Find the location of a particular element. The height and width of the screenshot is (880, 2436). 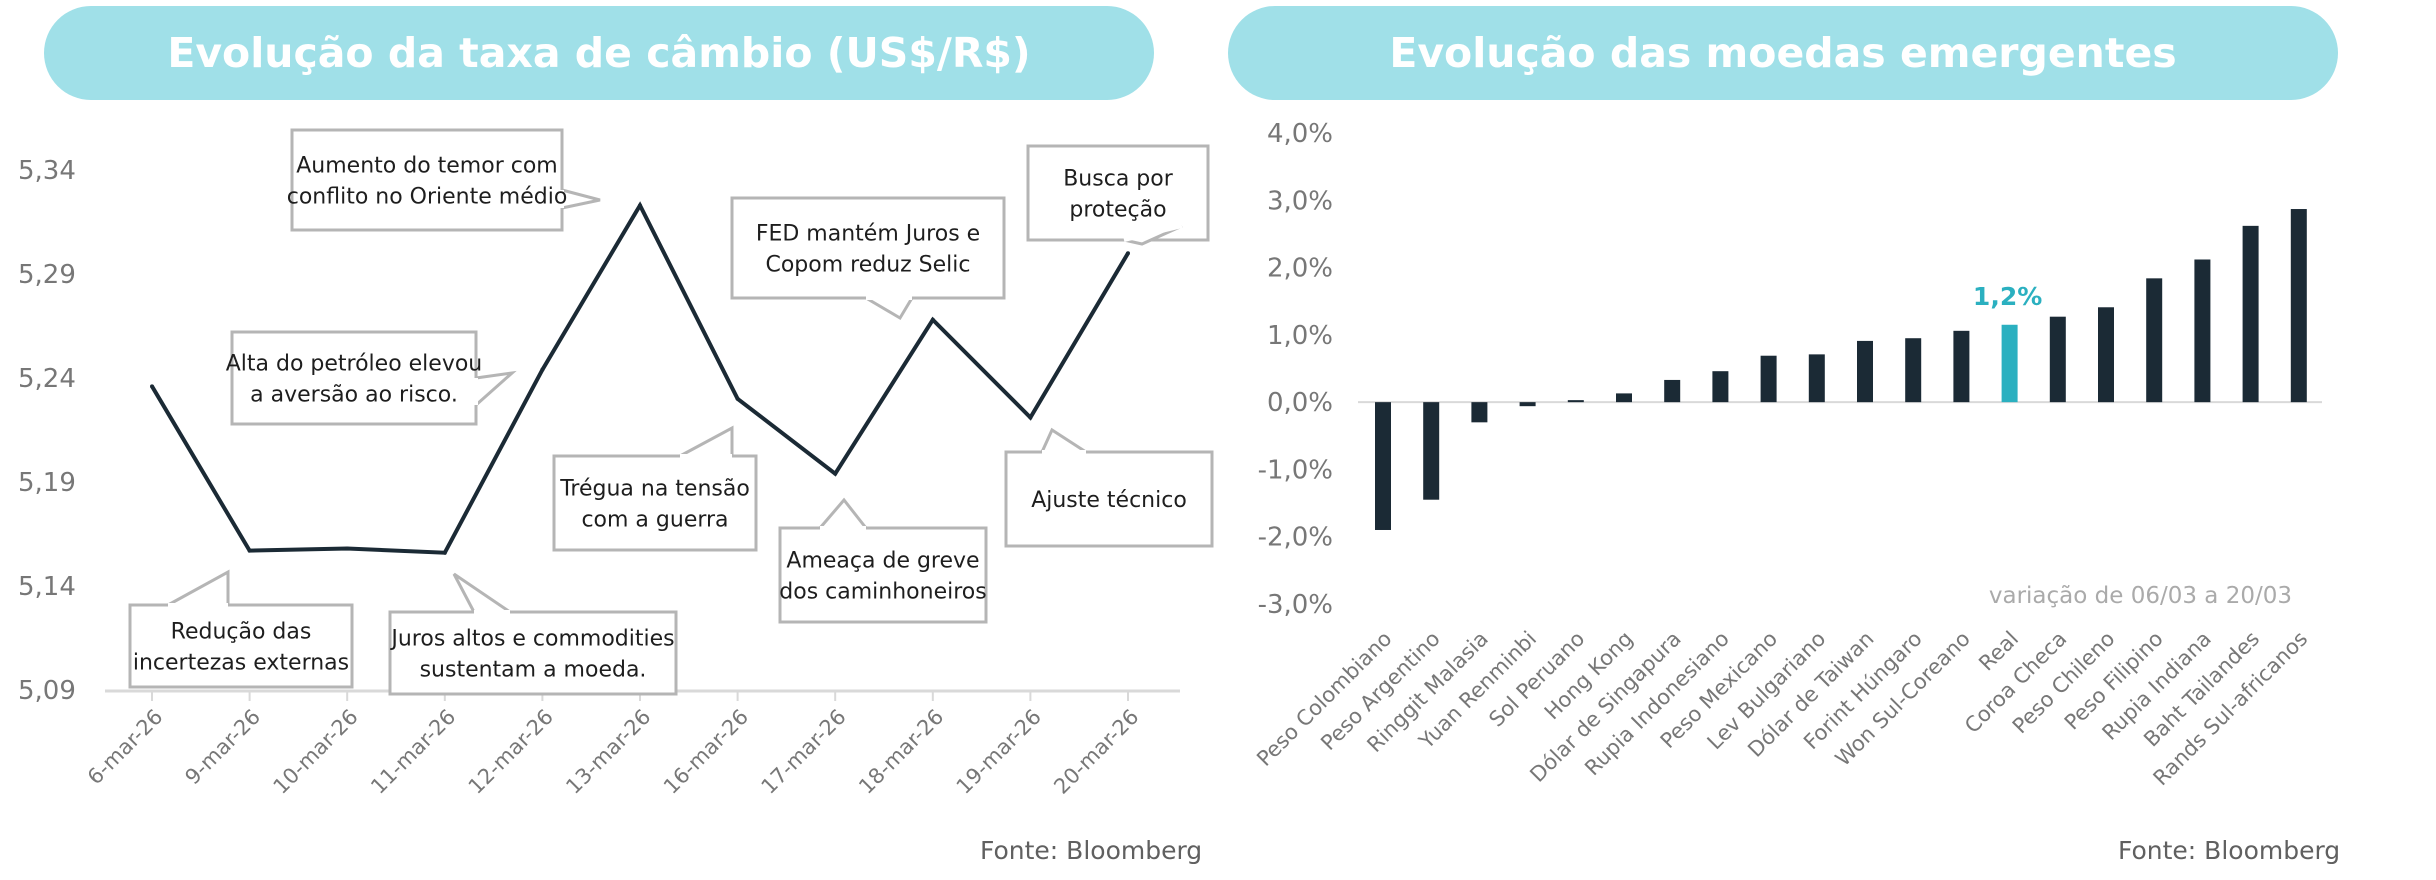

y-tick-label: 5,19 is located at coordinates (47, 483).